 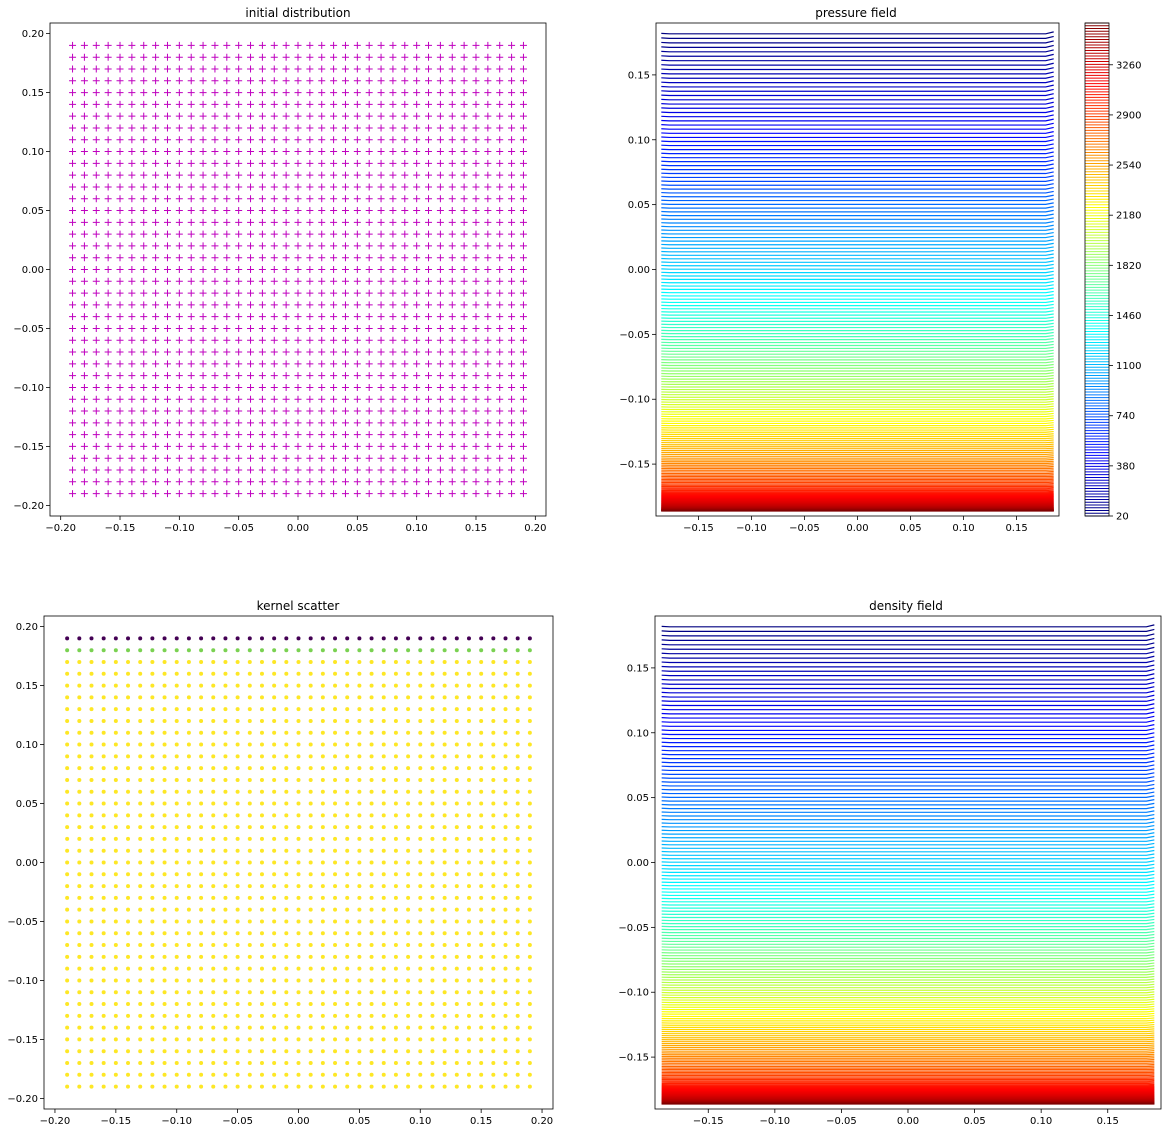 I want to click on colorbar-tick-label: 740, so click(x=1125, y=416).